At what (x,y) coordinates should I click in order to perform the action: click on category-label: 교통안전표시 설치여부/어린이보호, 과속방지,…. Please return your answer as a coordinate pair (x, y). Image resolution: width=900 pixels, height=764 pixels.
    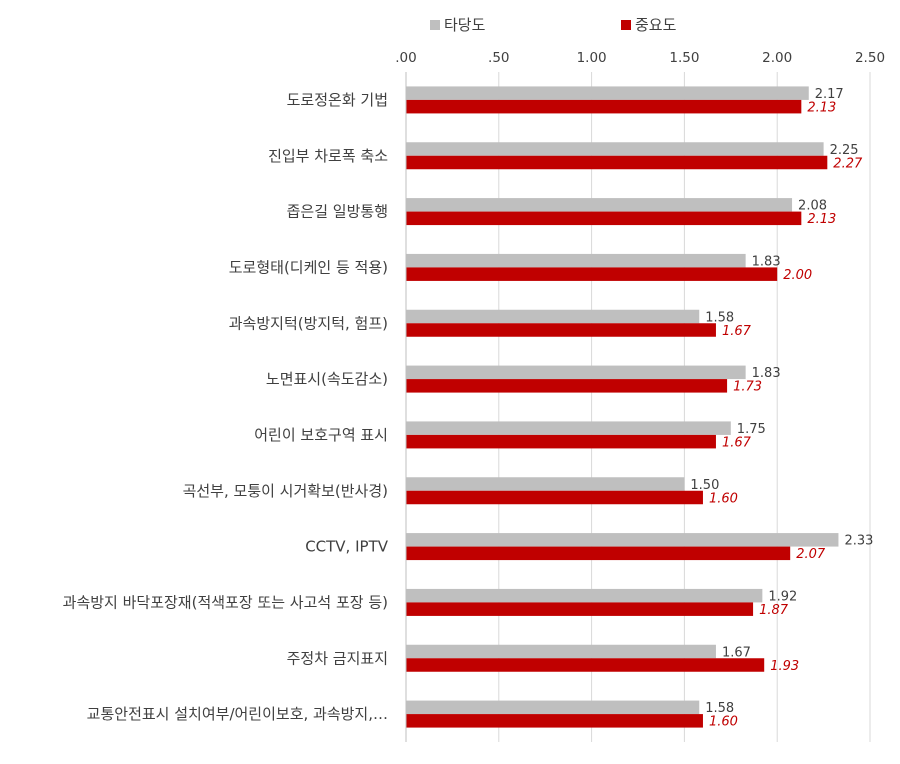
    Looking at the image, I should click on (237, 714).